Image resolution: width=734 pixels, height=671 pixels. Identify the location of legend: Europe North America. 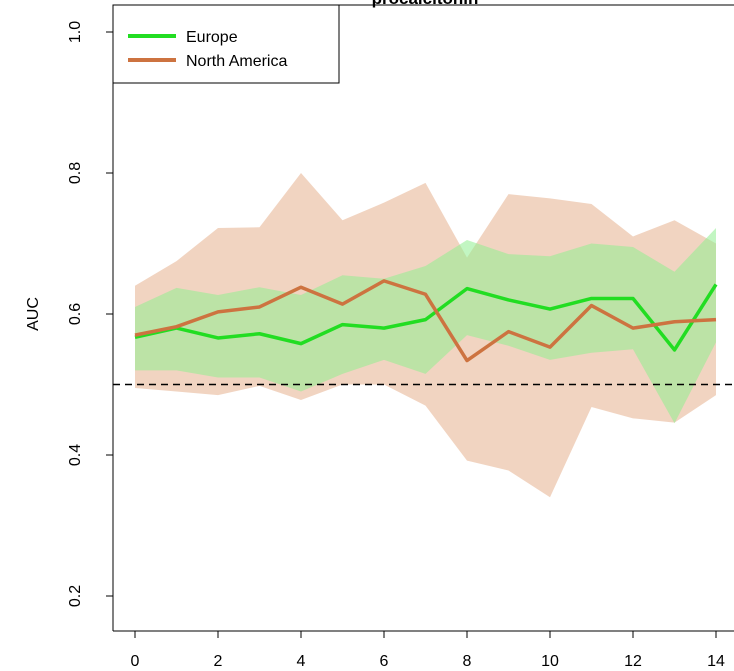
(226, 44).